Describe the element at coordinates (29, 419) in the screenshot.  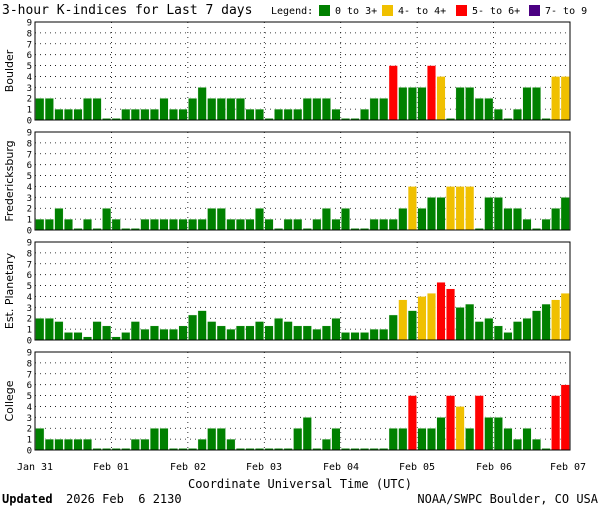
I see `y-tick-label: 3` at that location.